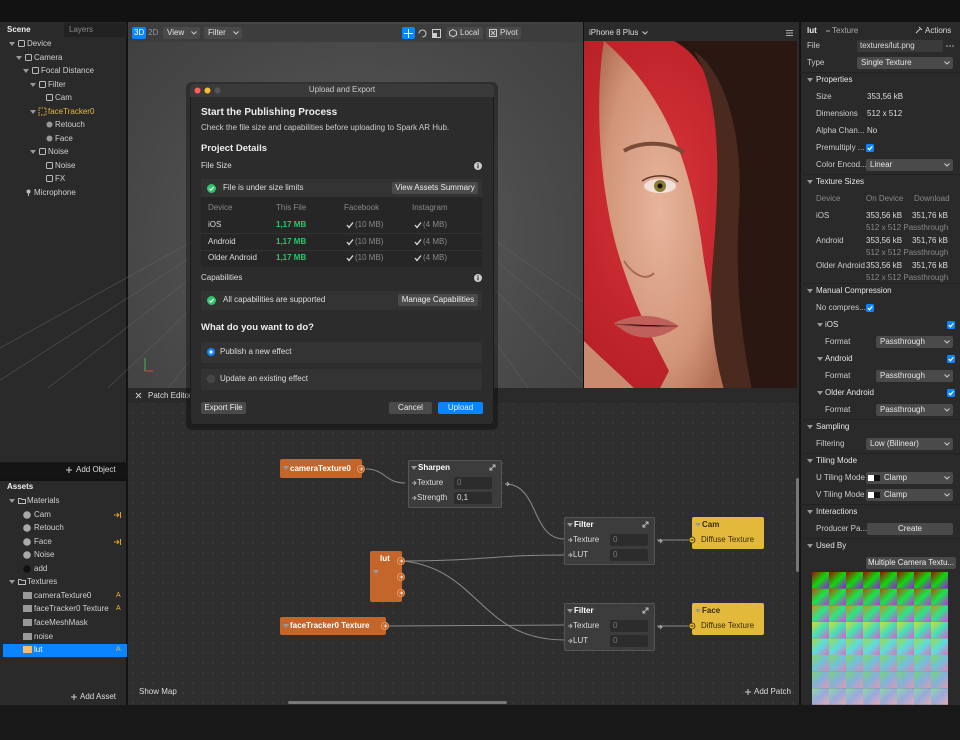 Image resolution: width=960 pixels, height=740 pixels. Describe the element at coordinates (181, 33) in the screenshot. I see `view-menu` at that location.